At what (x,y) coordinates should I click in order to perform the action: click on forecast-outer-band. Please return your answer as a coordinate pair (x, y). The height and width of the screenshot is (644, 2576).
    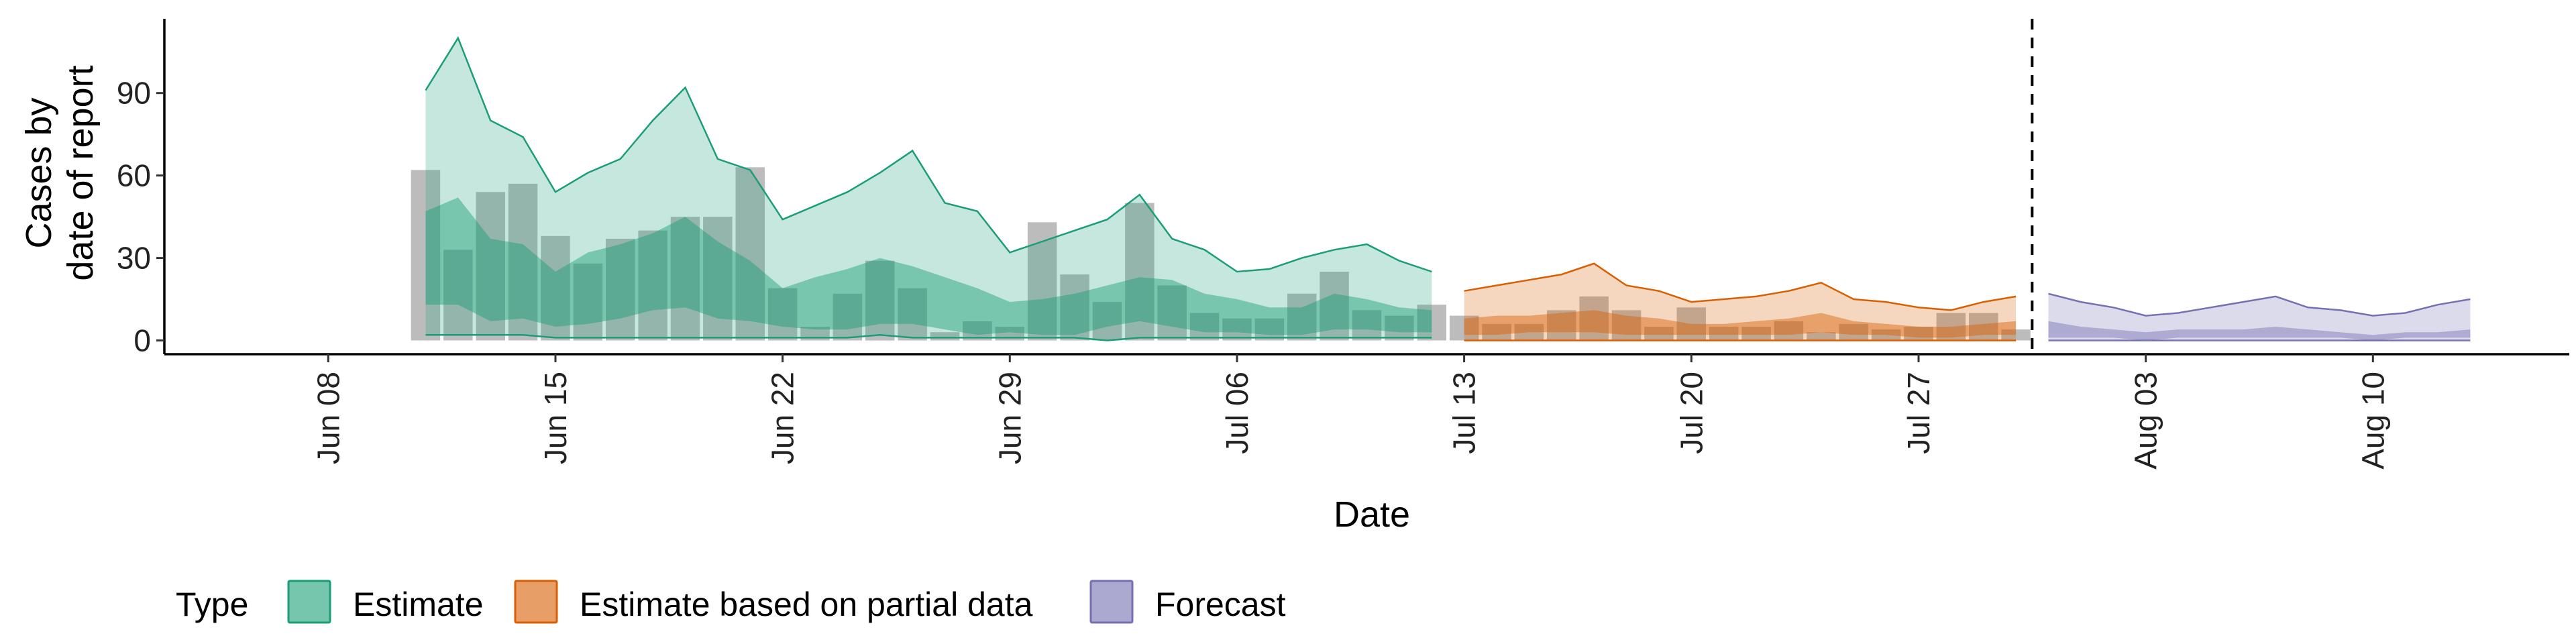
    Looking at the image, I should click on (2259, 317).